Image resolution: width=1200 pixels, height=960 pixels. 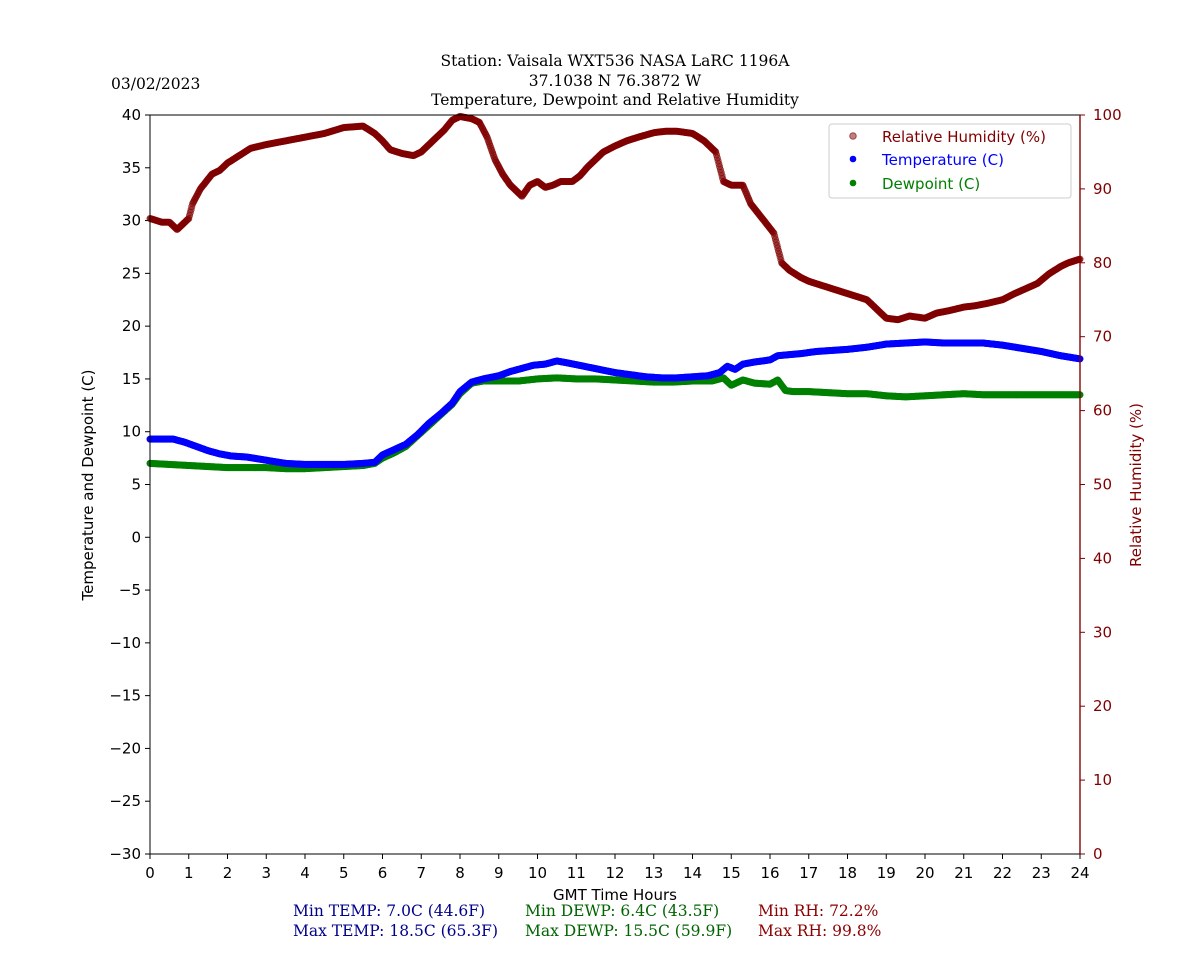 What do you see at coordinates (1107, 115) in the screenshot?
I see `y2-tick-label: 100` at bounding box center [1107, 115].